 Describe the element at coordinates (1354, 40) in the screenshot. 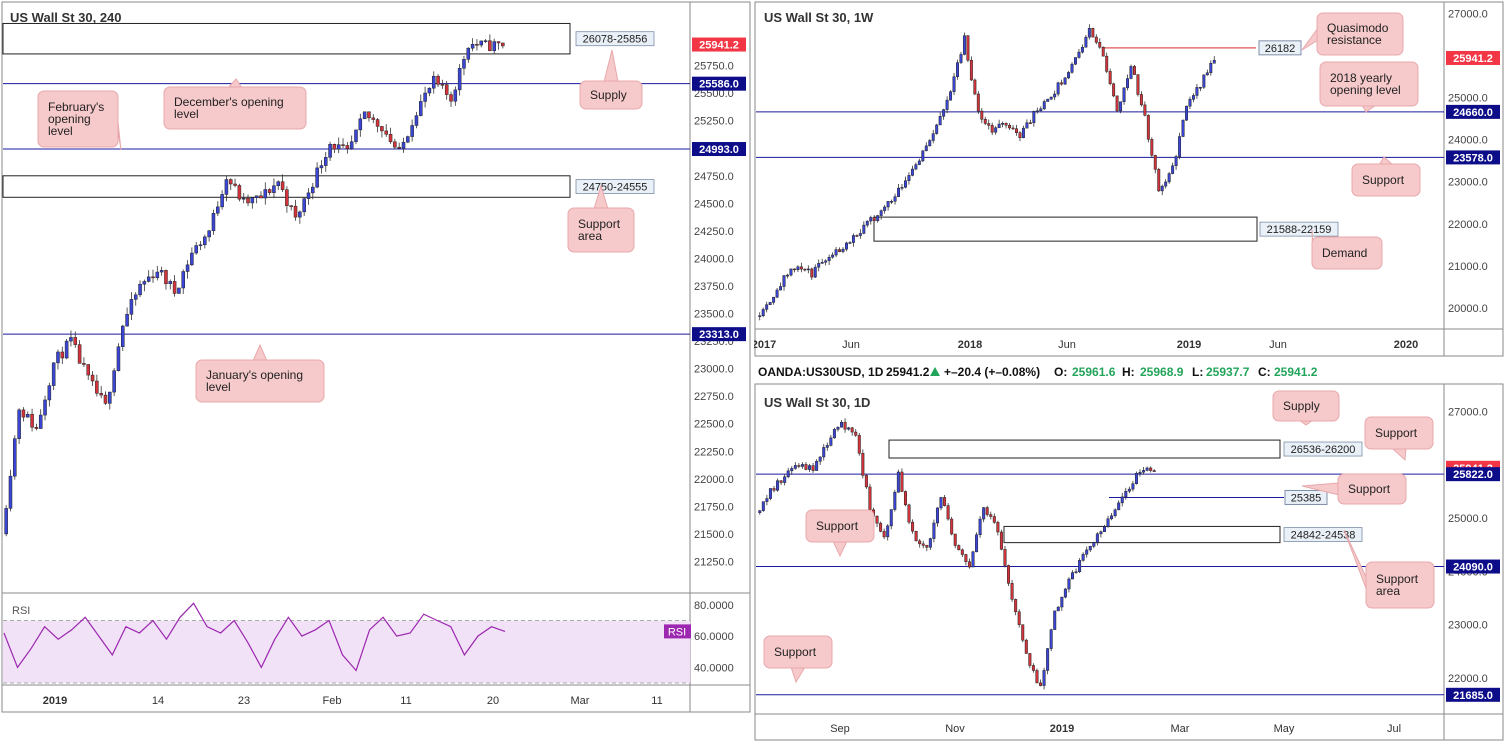

I see `callout-text: resistance` at that location.